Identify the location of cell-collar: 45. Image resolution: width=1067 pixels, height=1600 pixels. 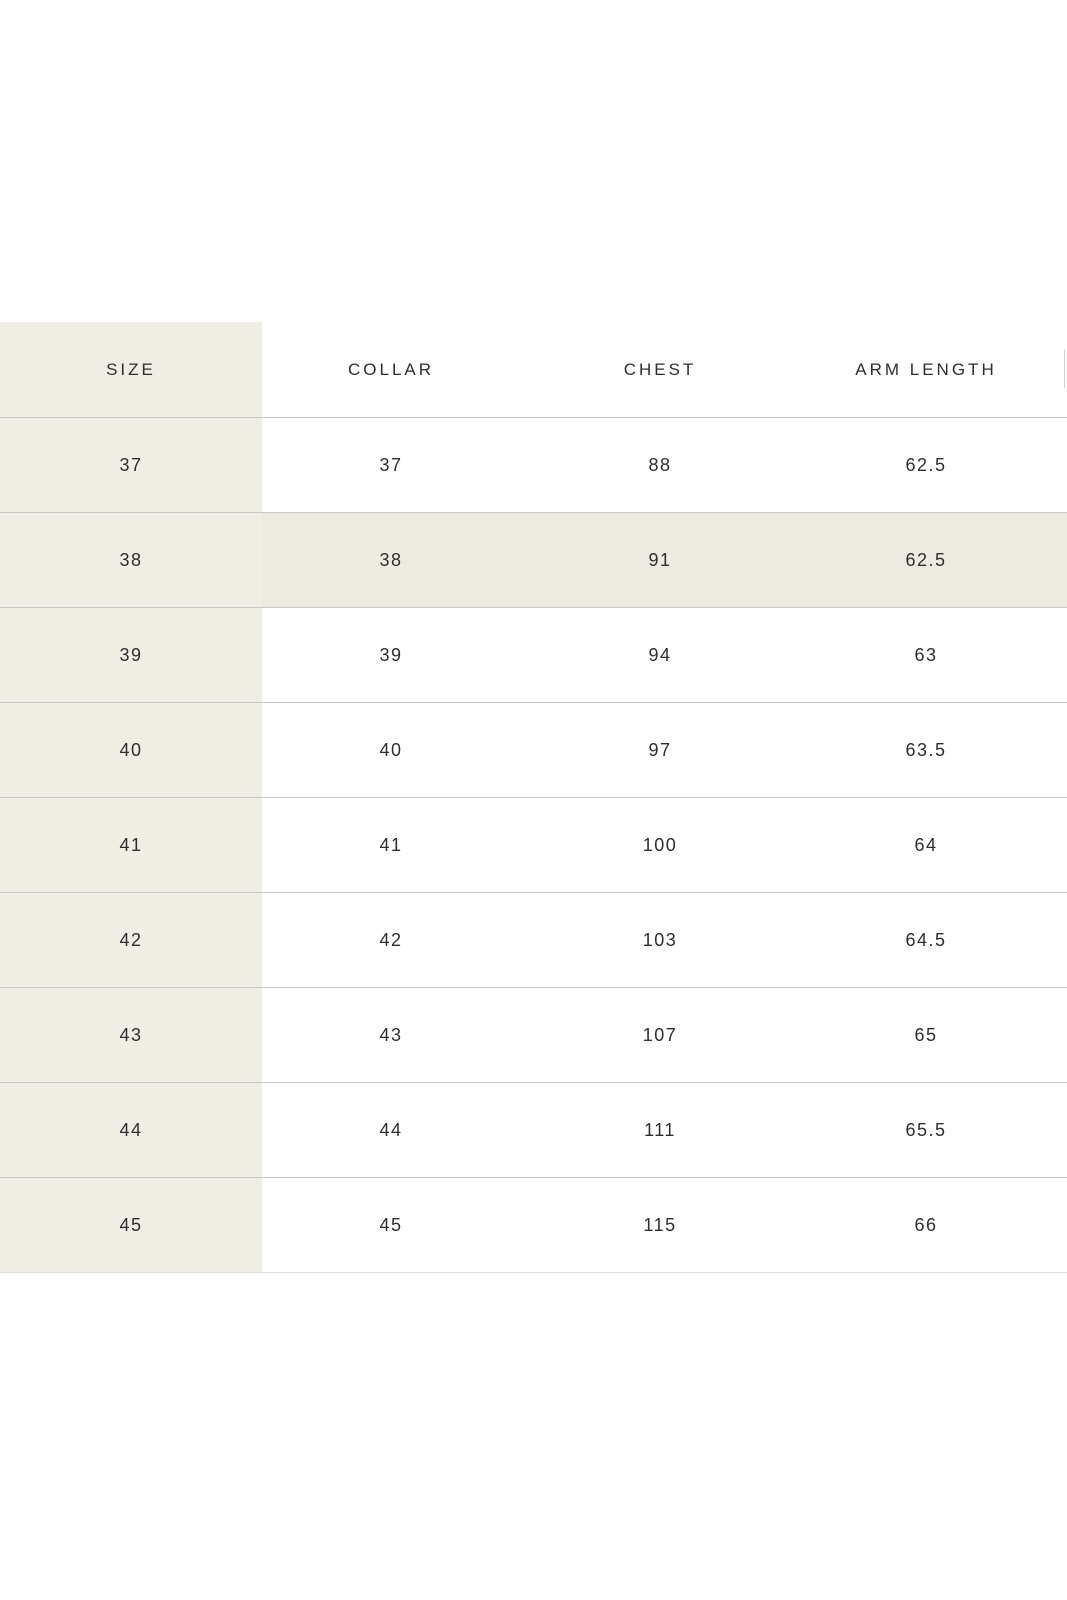
(391, 1224).